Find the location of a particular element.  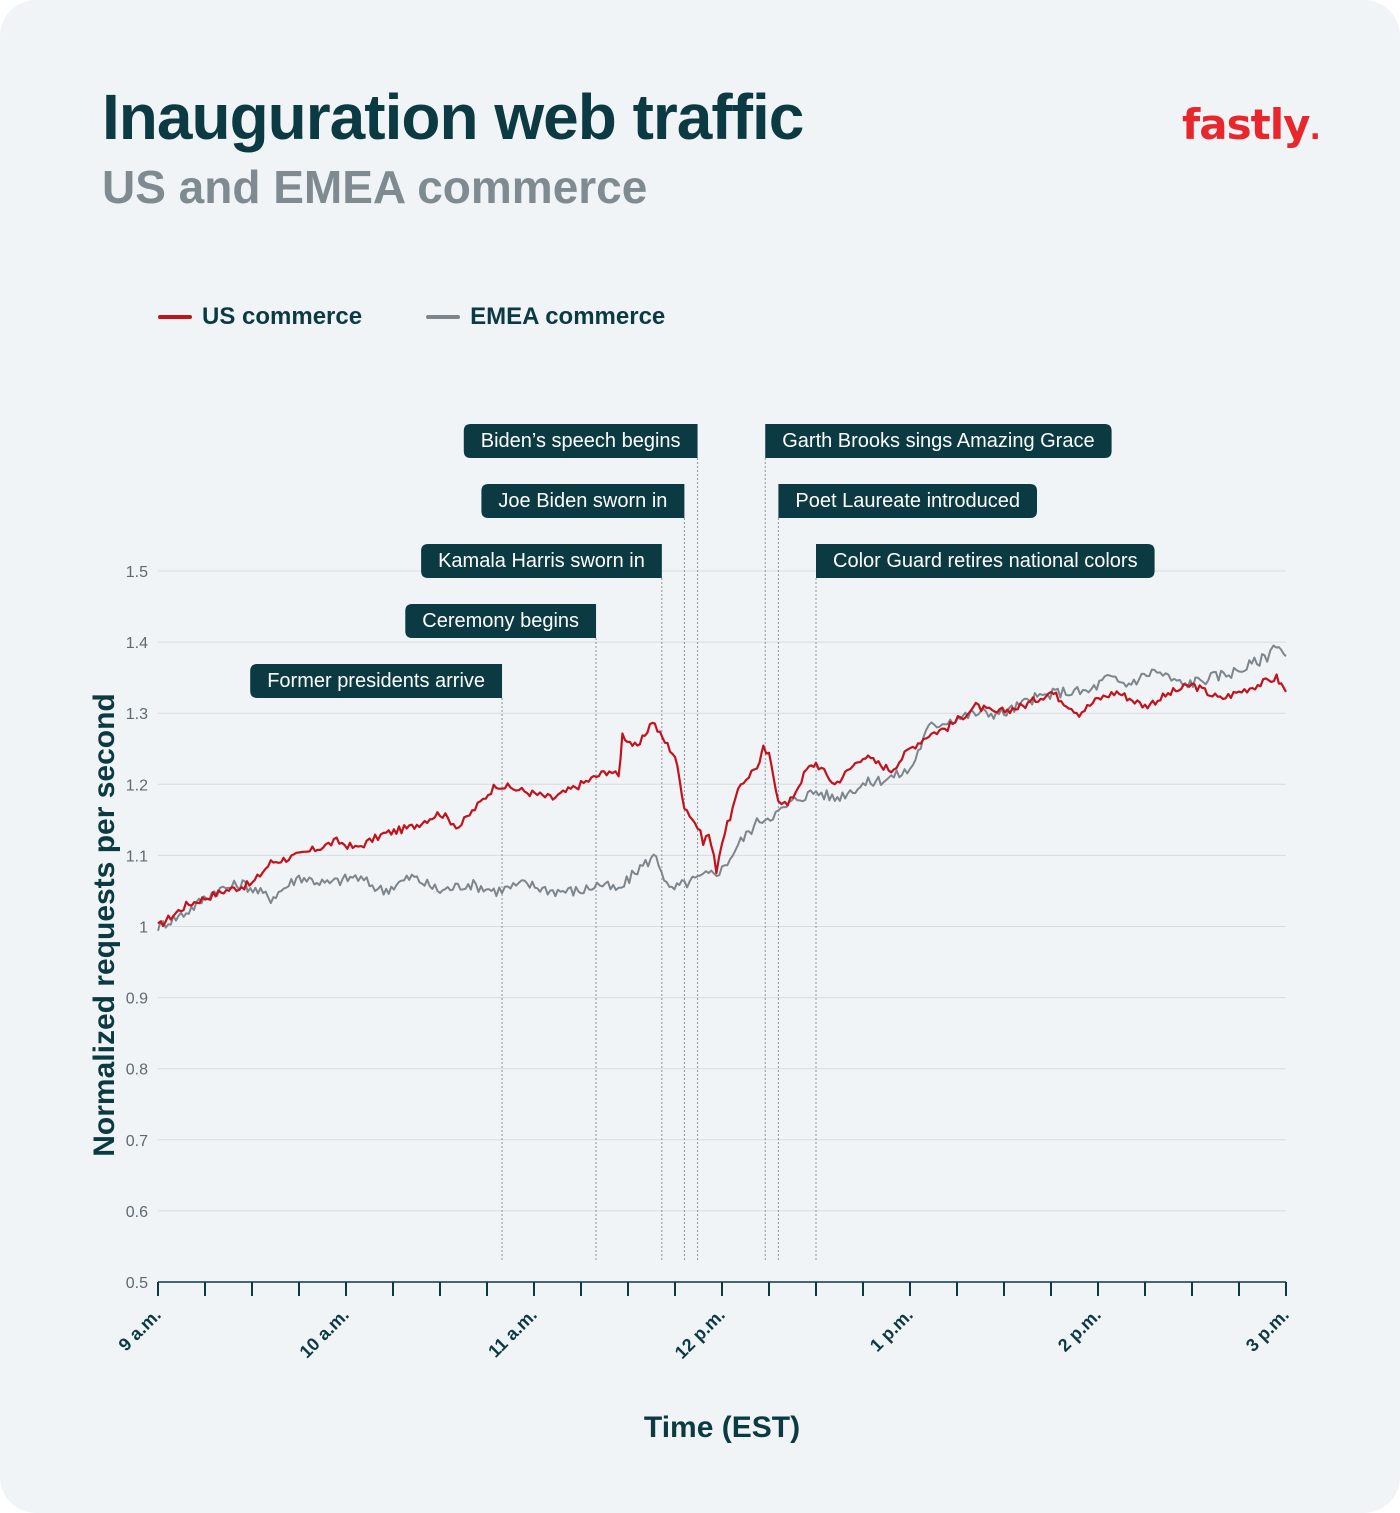

logo-text: fastly is located at coordinates (1246, 124).